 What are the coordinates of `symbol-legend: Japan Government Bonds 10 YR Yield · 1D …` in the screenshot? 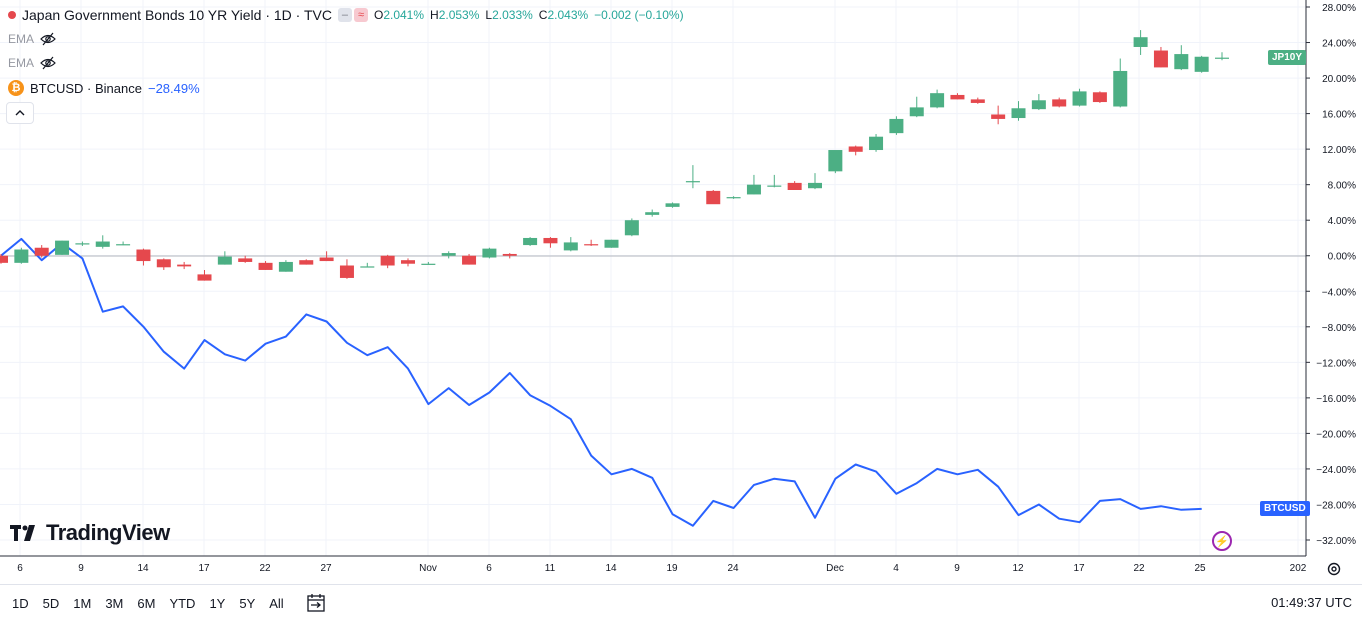 It's located at (346, 15).